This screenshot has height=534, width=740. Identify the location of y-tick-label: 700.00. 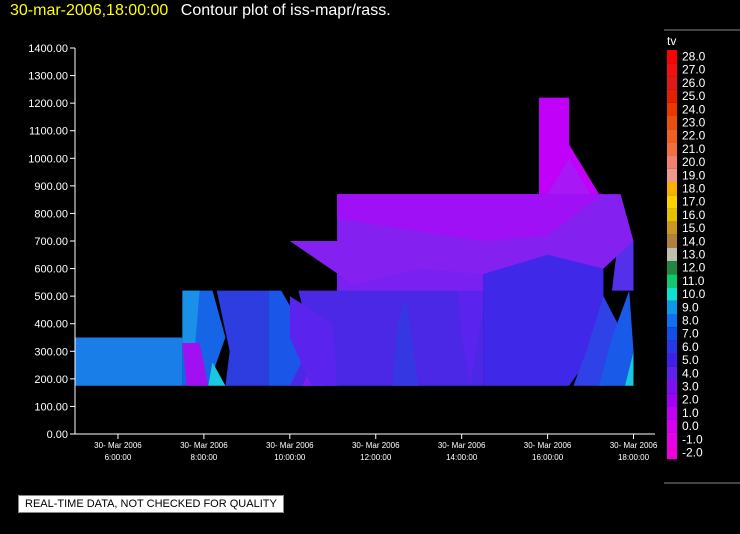
(51, 242).